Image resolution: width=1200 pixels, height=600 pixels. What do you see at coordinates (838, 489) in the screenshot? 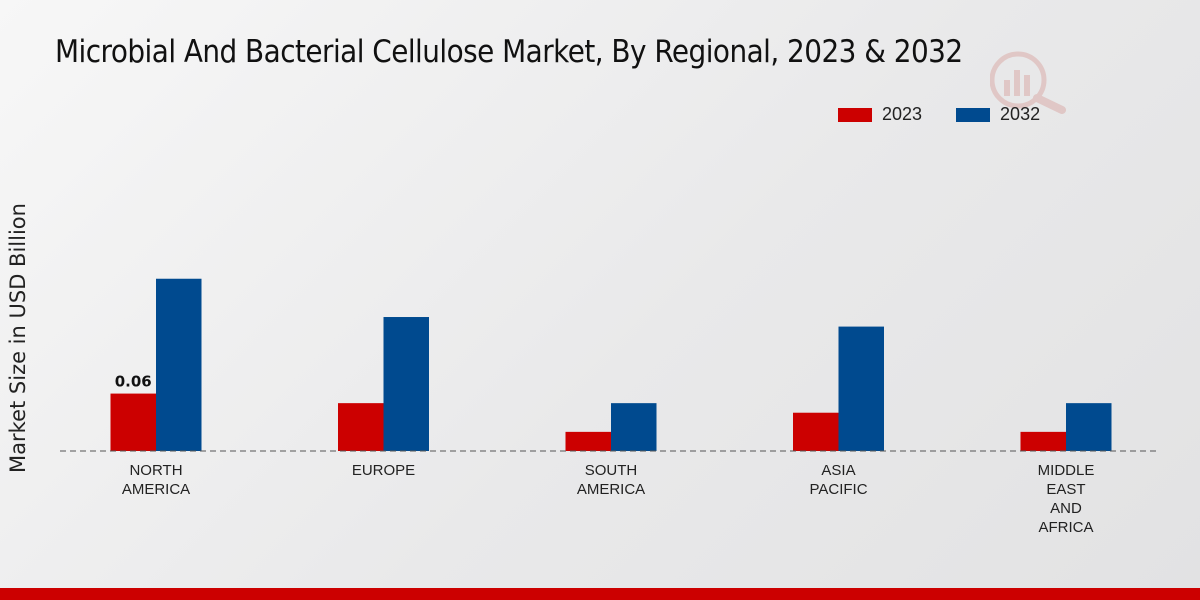
I see `x-tick-label: PACIFIC` at bounding box center [838, 489].